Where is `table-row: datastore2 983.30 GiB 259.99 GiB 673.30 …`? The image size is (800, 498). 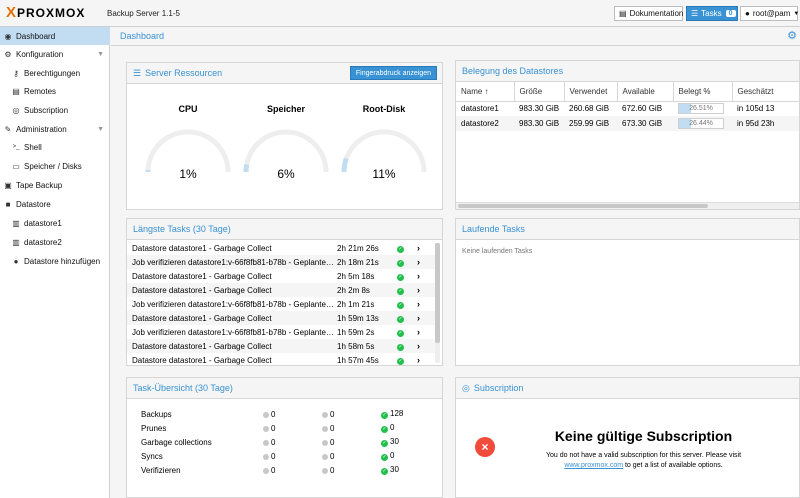
table-row: datastore2 983.30 GiB 259.99 GiB 673.30 … is located at coordinates (627, 123).